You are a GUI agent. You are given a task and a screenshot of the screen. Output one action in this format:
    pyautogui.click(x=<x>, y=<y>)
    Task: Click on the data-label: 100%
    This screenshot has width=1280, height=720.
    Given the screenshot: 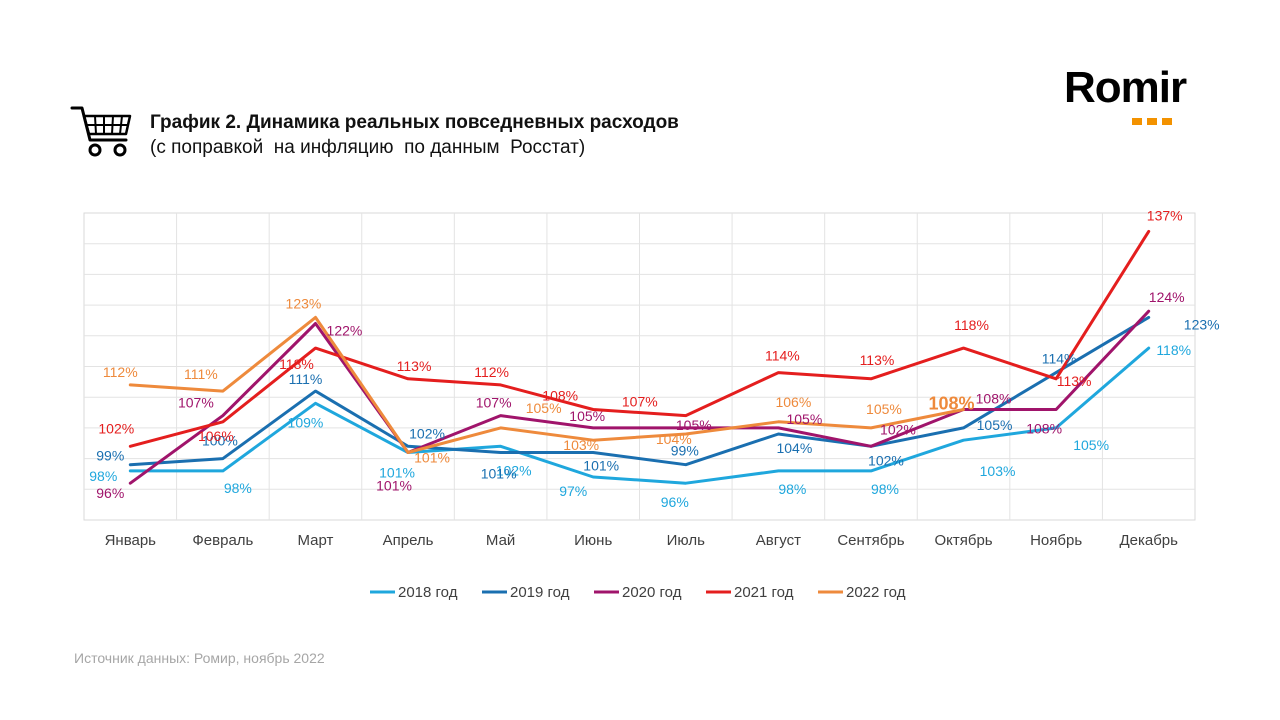 What is the action you would take?
    pyautogui.click(x=220, y=441)
    